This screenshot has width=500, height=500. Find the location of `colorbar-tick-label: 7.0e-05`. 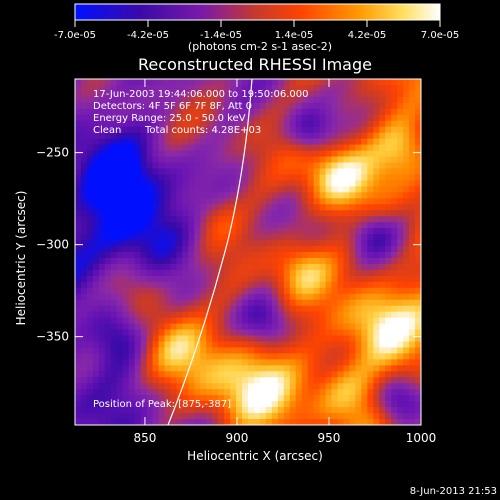

colorbar-tick-label: 7.0e-05 is located at coordinates (440, 35).